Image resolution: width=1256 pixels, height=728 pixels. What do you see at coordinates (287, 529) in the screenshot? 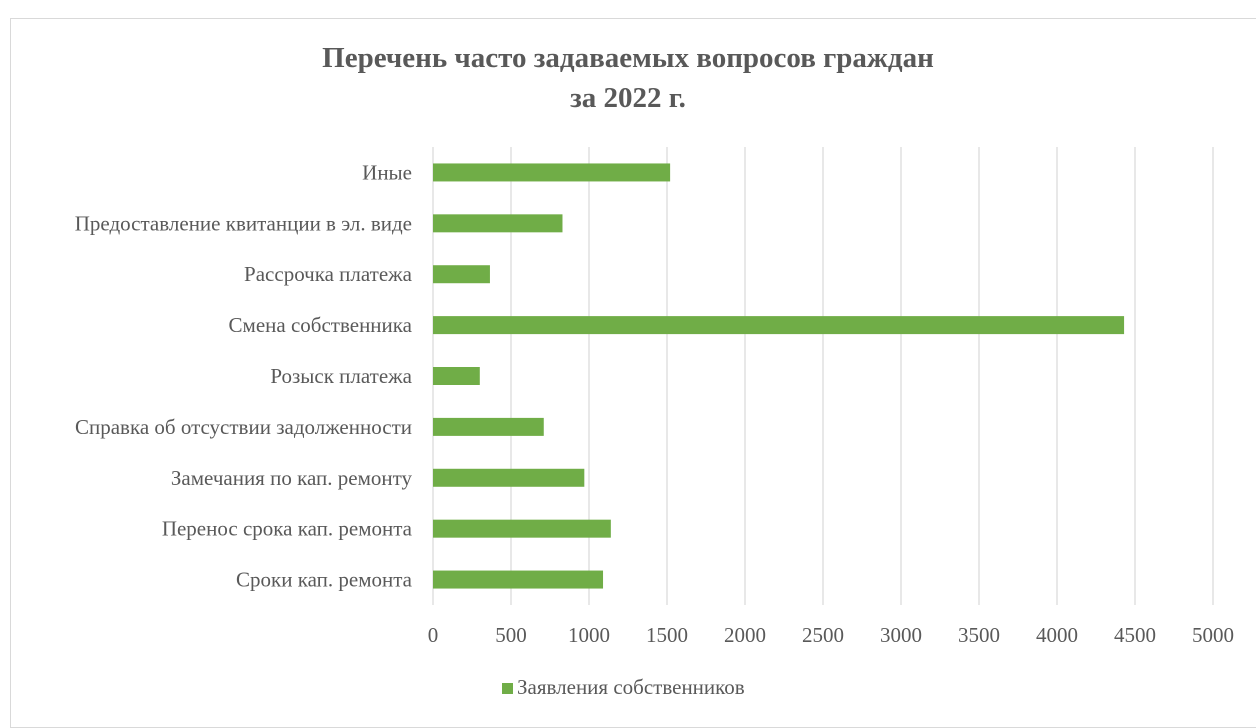
I see `category-label: Перенос срока кап. ремонта` at bounding box center [287, 529].